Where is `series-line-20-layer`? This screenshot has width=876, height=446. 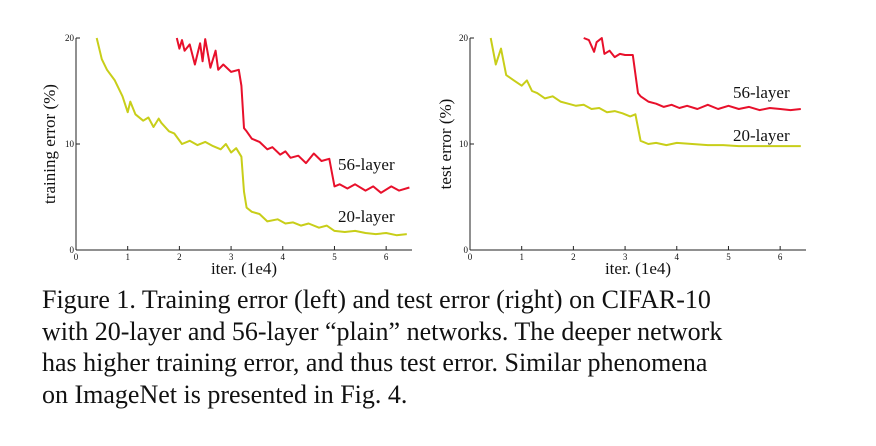 series-line-20-layer is located at coordinates (645, 92).